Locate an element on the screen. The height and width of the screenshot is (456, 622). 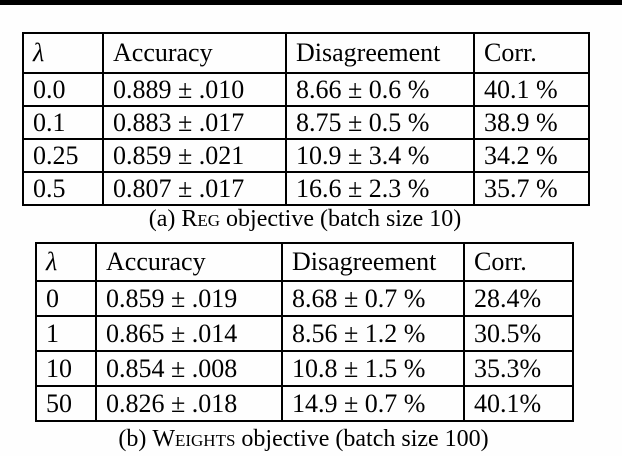
table-row: 0.0 0.889 ± .010 8.66 ± 0.6 % 40.1 % is located at coordinates (306, 89).